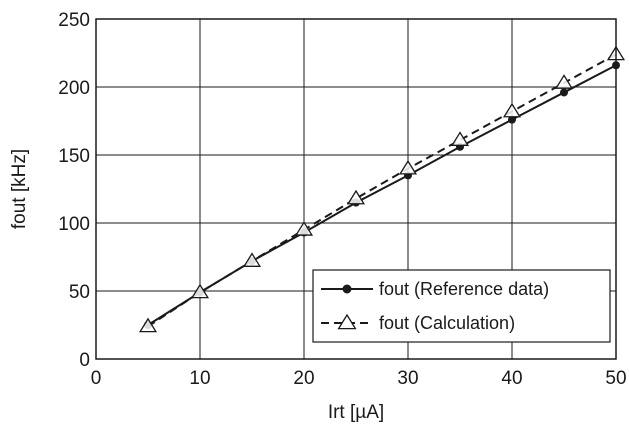 Image resolution: width=629 pixels, height=430 pixels. What do you see at coordinates (84, 360) in the screenshot?
I see `y-tick-label: 0` at bounding box center [84, 360].